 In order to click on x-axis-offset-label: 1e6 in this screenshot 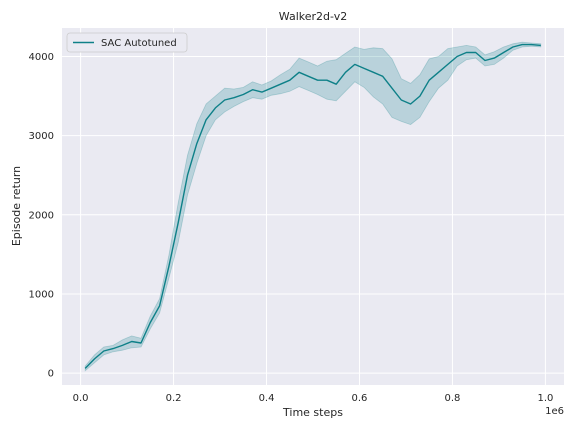, I will do `click(554, 411)`.